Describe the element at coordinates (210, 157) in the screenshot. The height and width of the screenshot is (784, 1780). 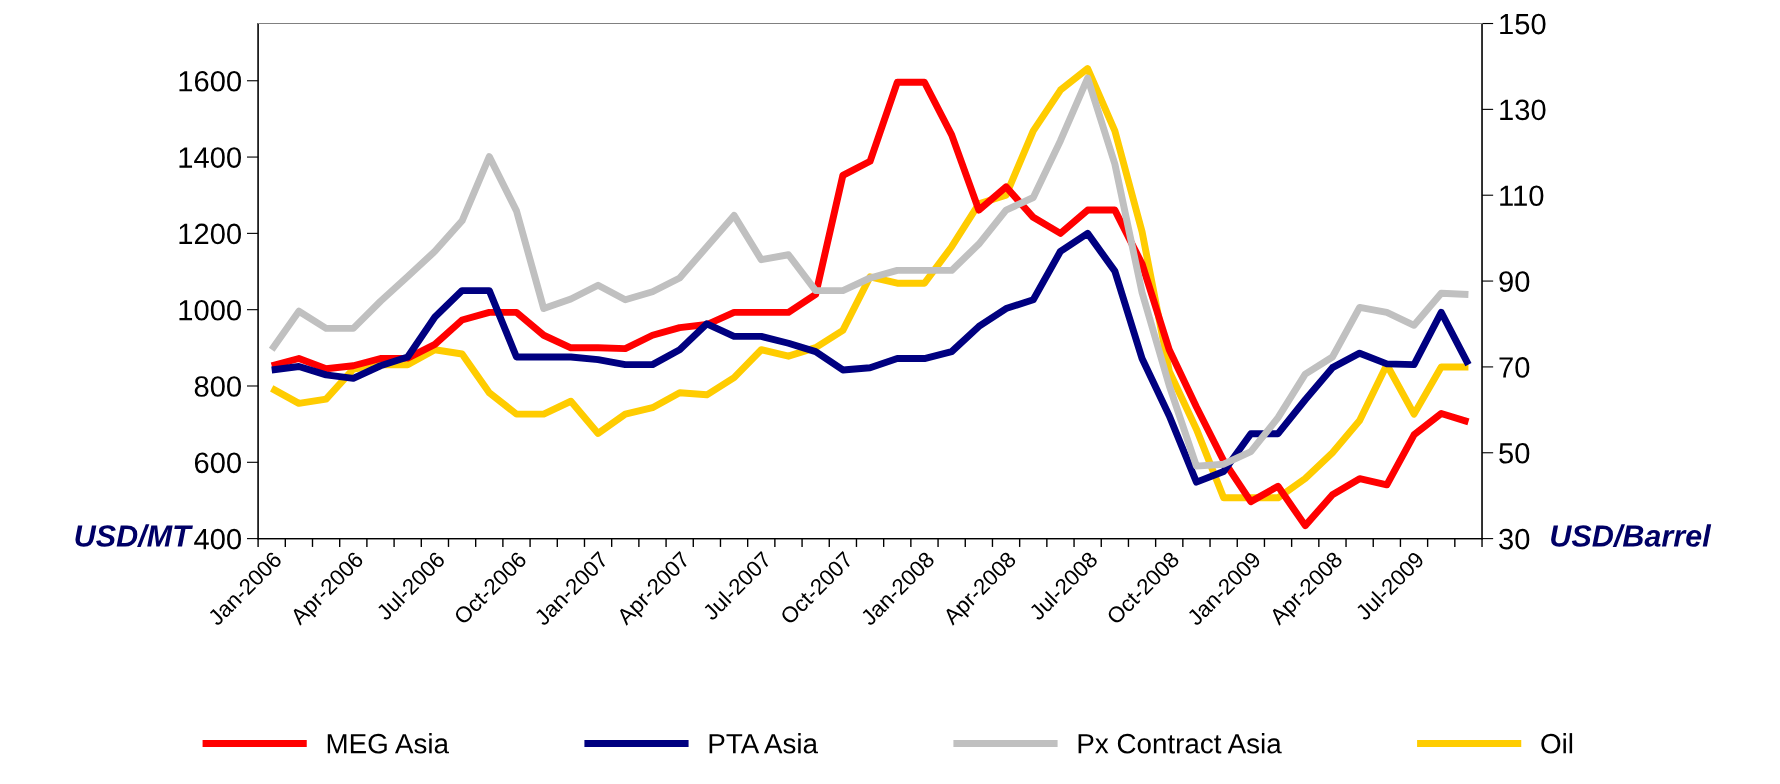
I see `y-tick-label: 1400` at that location.